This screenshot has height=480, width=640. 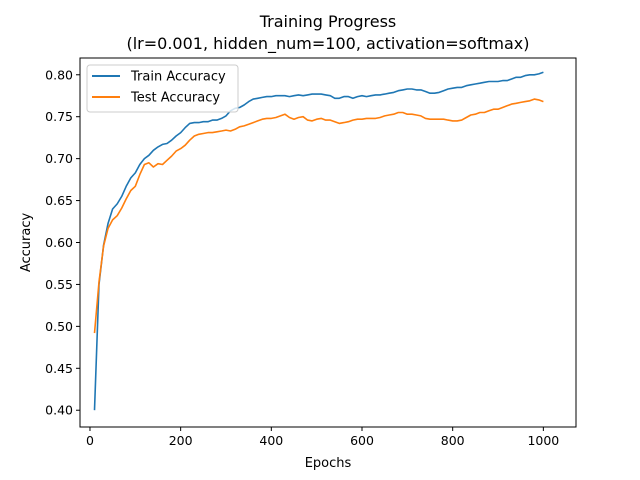 I want to click on legend-box, so click(x=162, y=88).